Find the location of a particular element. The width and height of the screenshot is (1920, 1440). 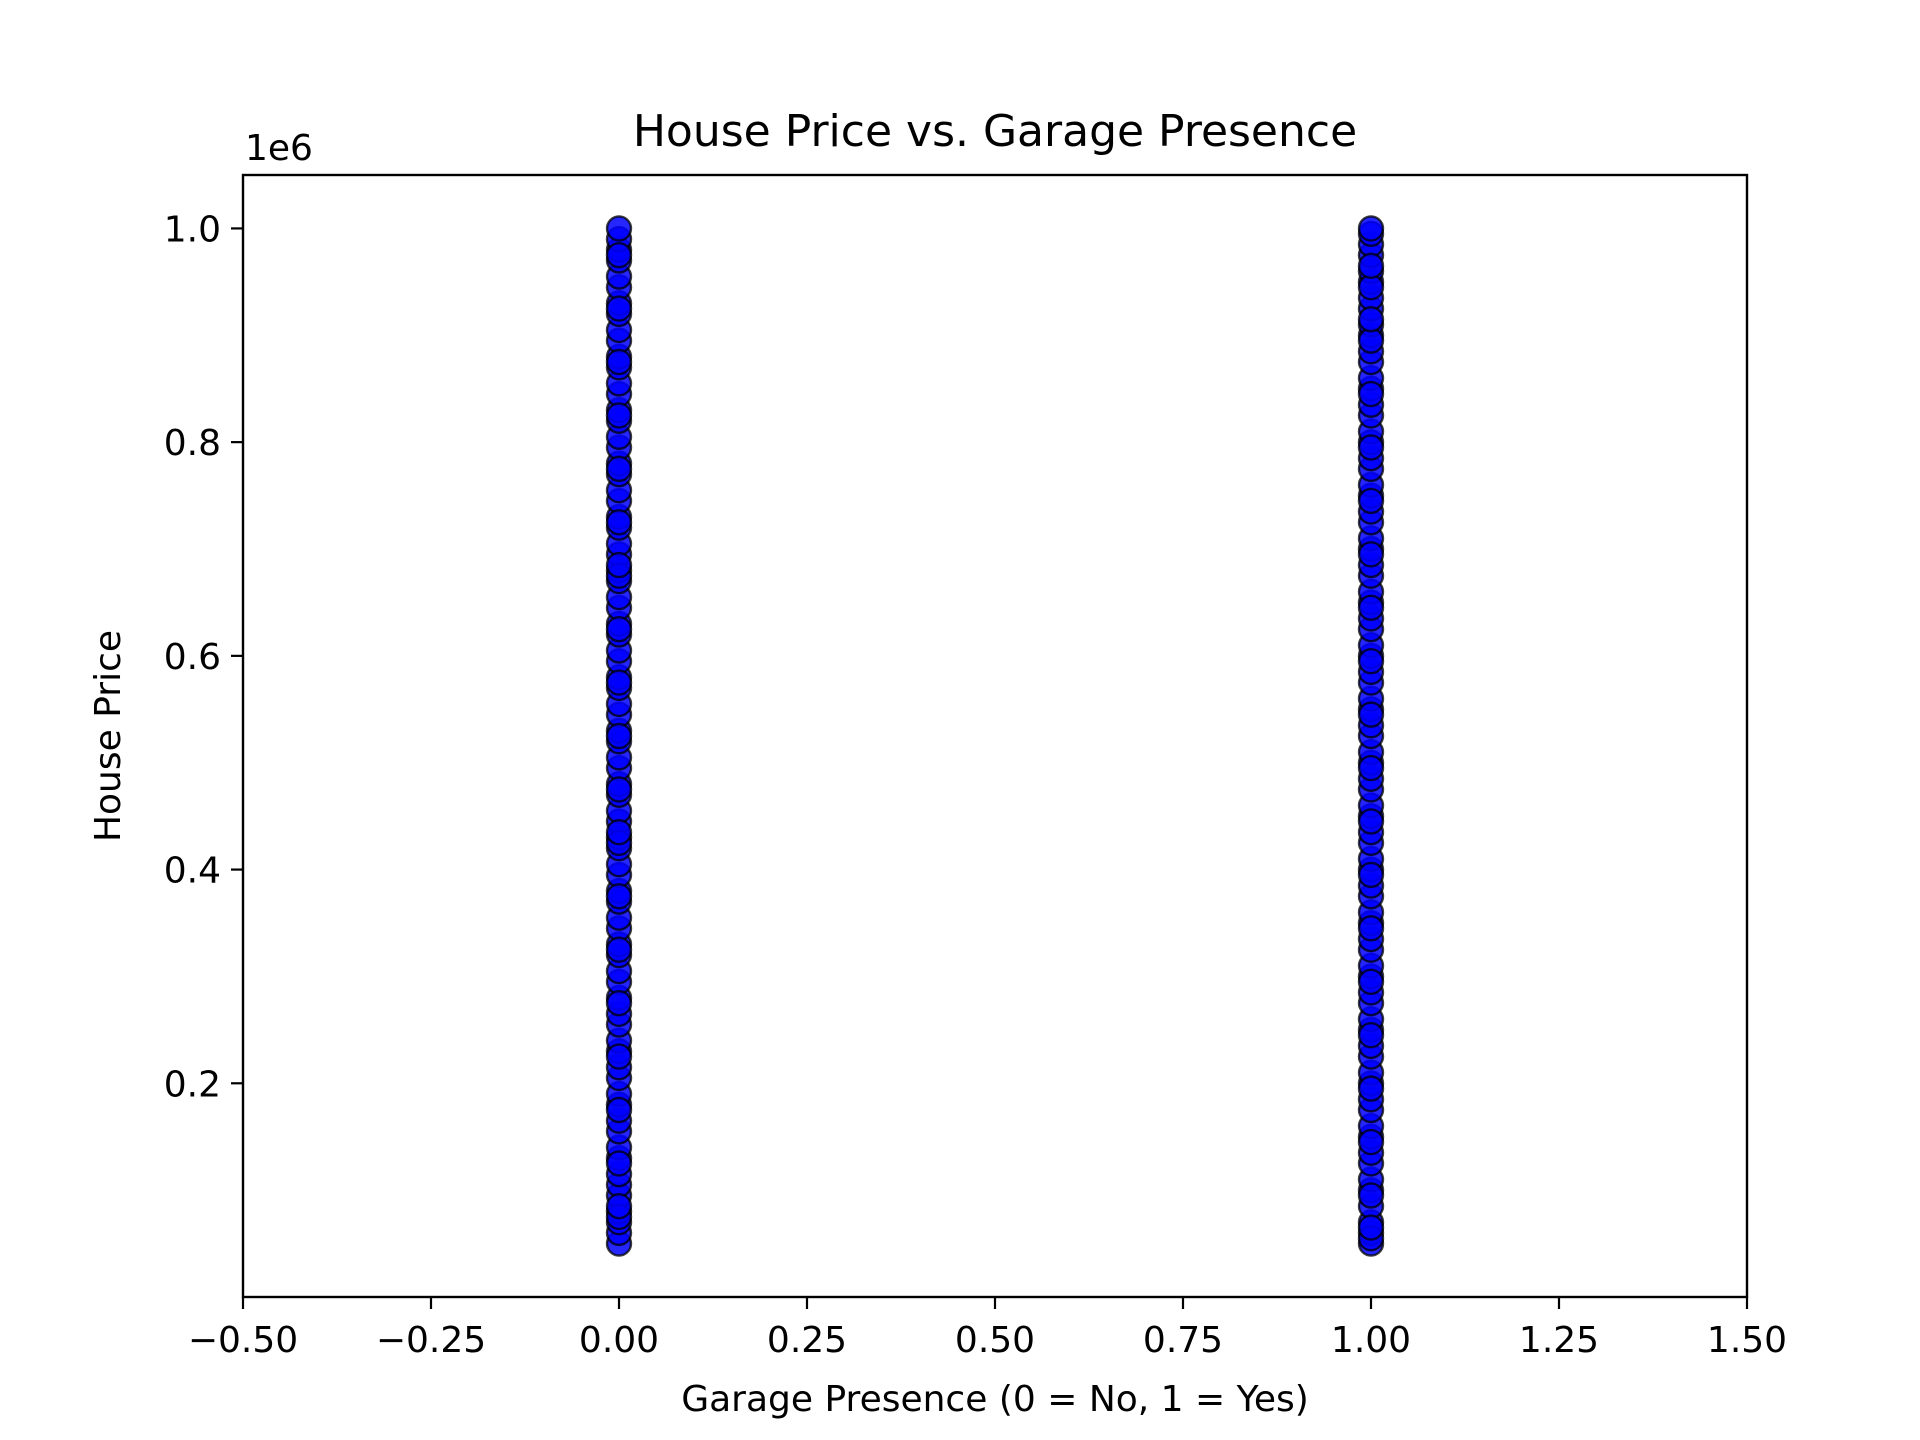

y-axis-ticks: 0.2 0.4 0.6 0.8 1.0 is located at coordinates (203, 657).